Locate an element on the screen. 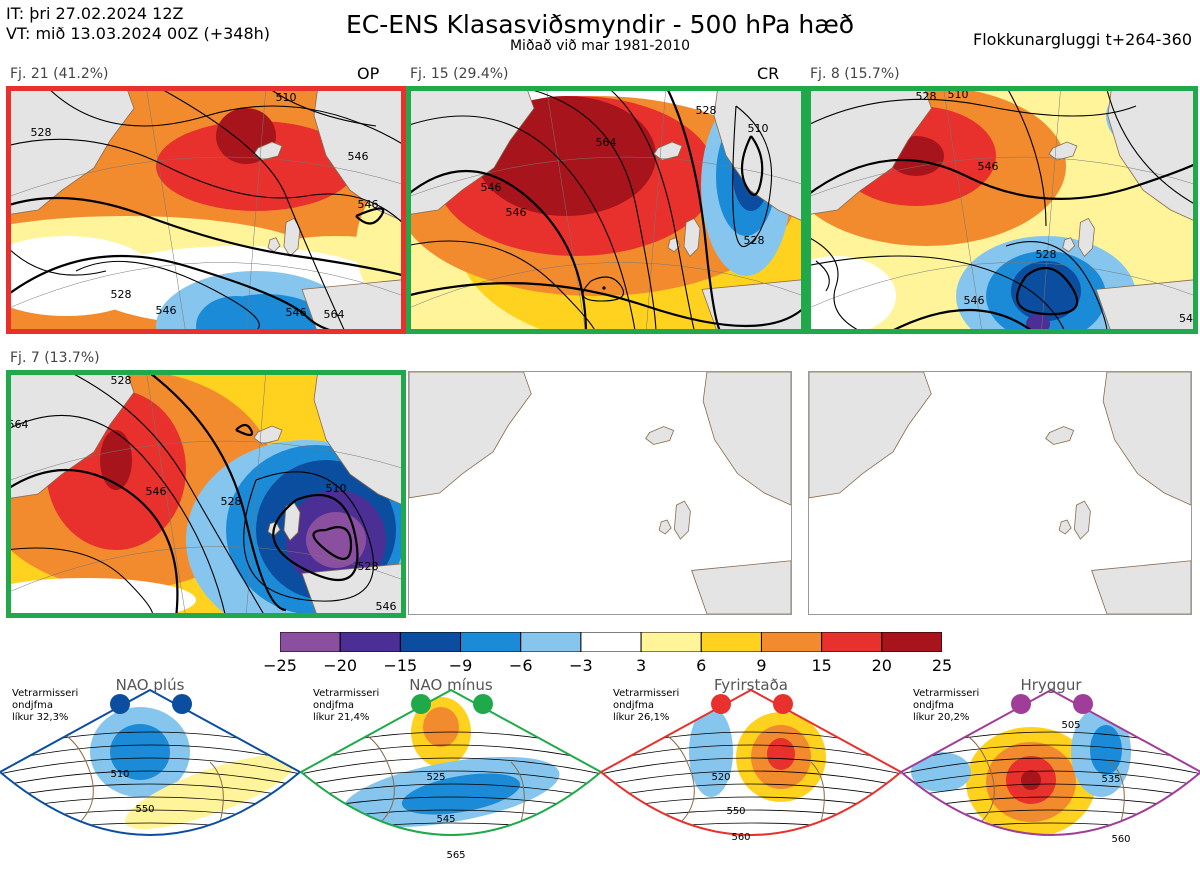 The height and width of the screenshot is (875, 1200). regime-contour-label: 550 is located at coordinates (735, 811).